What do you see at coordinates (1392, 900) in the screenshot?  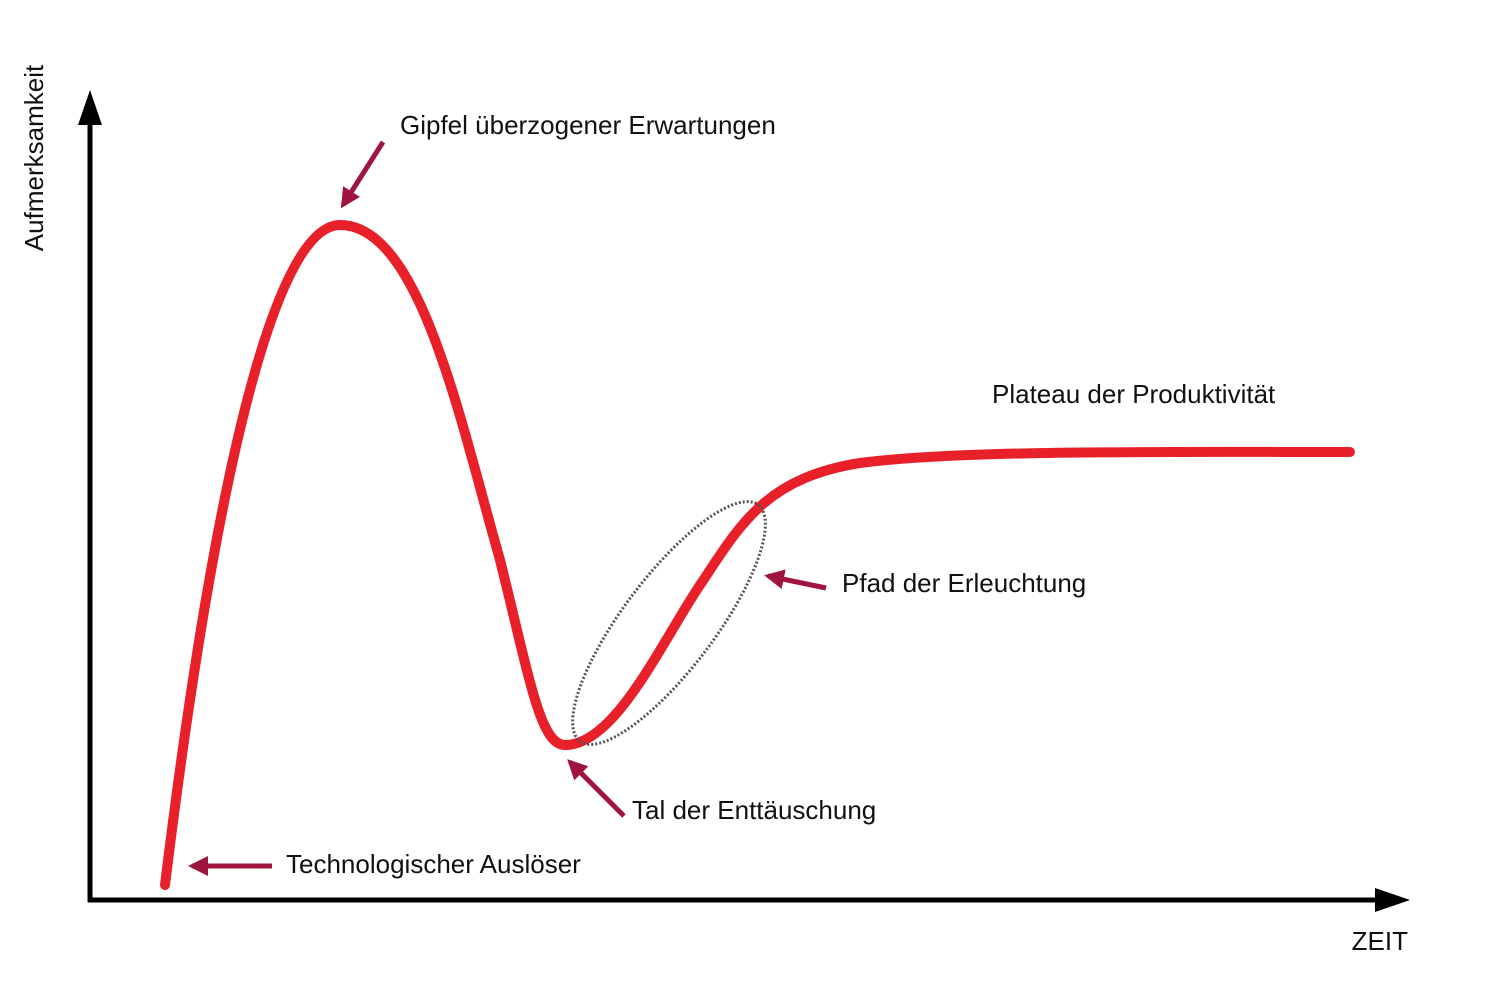 I see `x-axis-arrow` at bounding box center [1392, 900].